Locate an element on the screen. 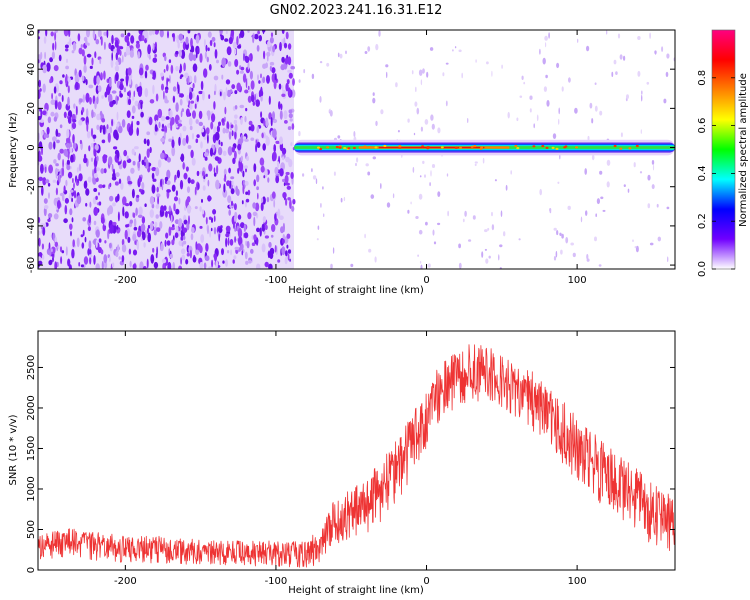 The height and width of the screenshot is (600, 750). snr-y-tick-label: 2500 is located at coordinates (31, 367).